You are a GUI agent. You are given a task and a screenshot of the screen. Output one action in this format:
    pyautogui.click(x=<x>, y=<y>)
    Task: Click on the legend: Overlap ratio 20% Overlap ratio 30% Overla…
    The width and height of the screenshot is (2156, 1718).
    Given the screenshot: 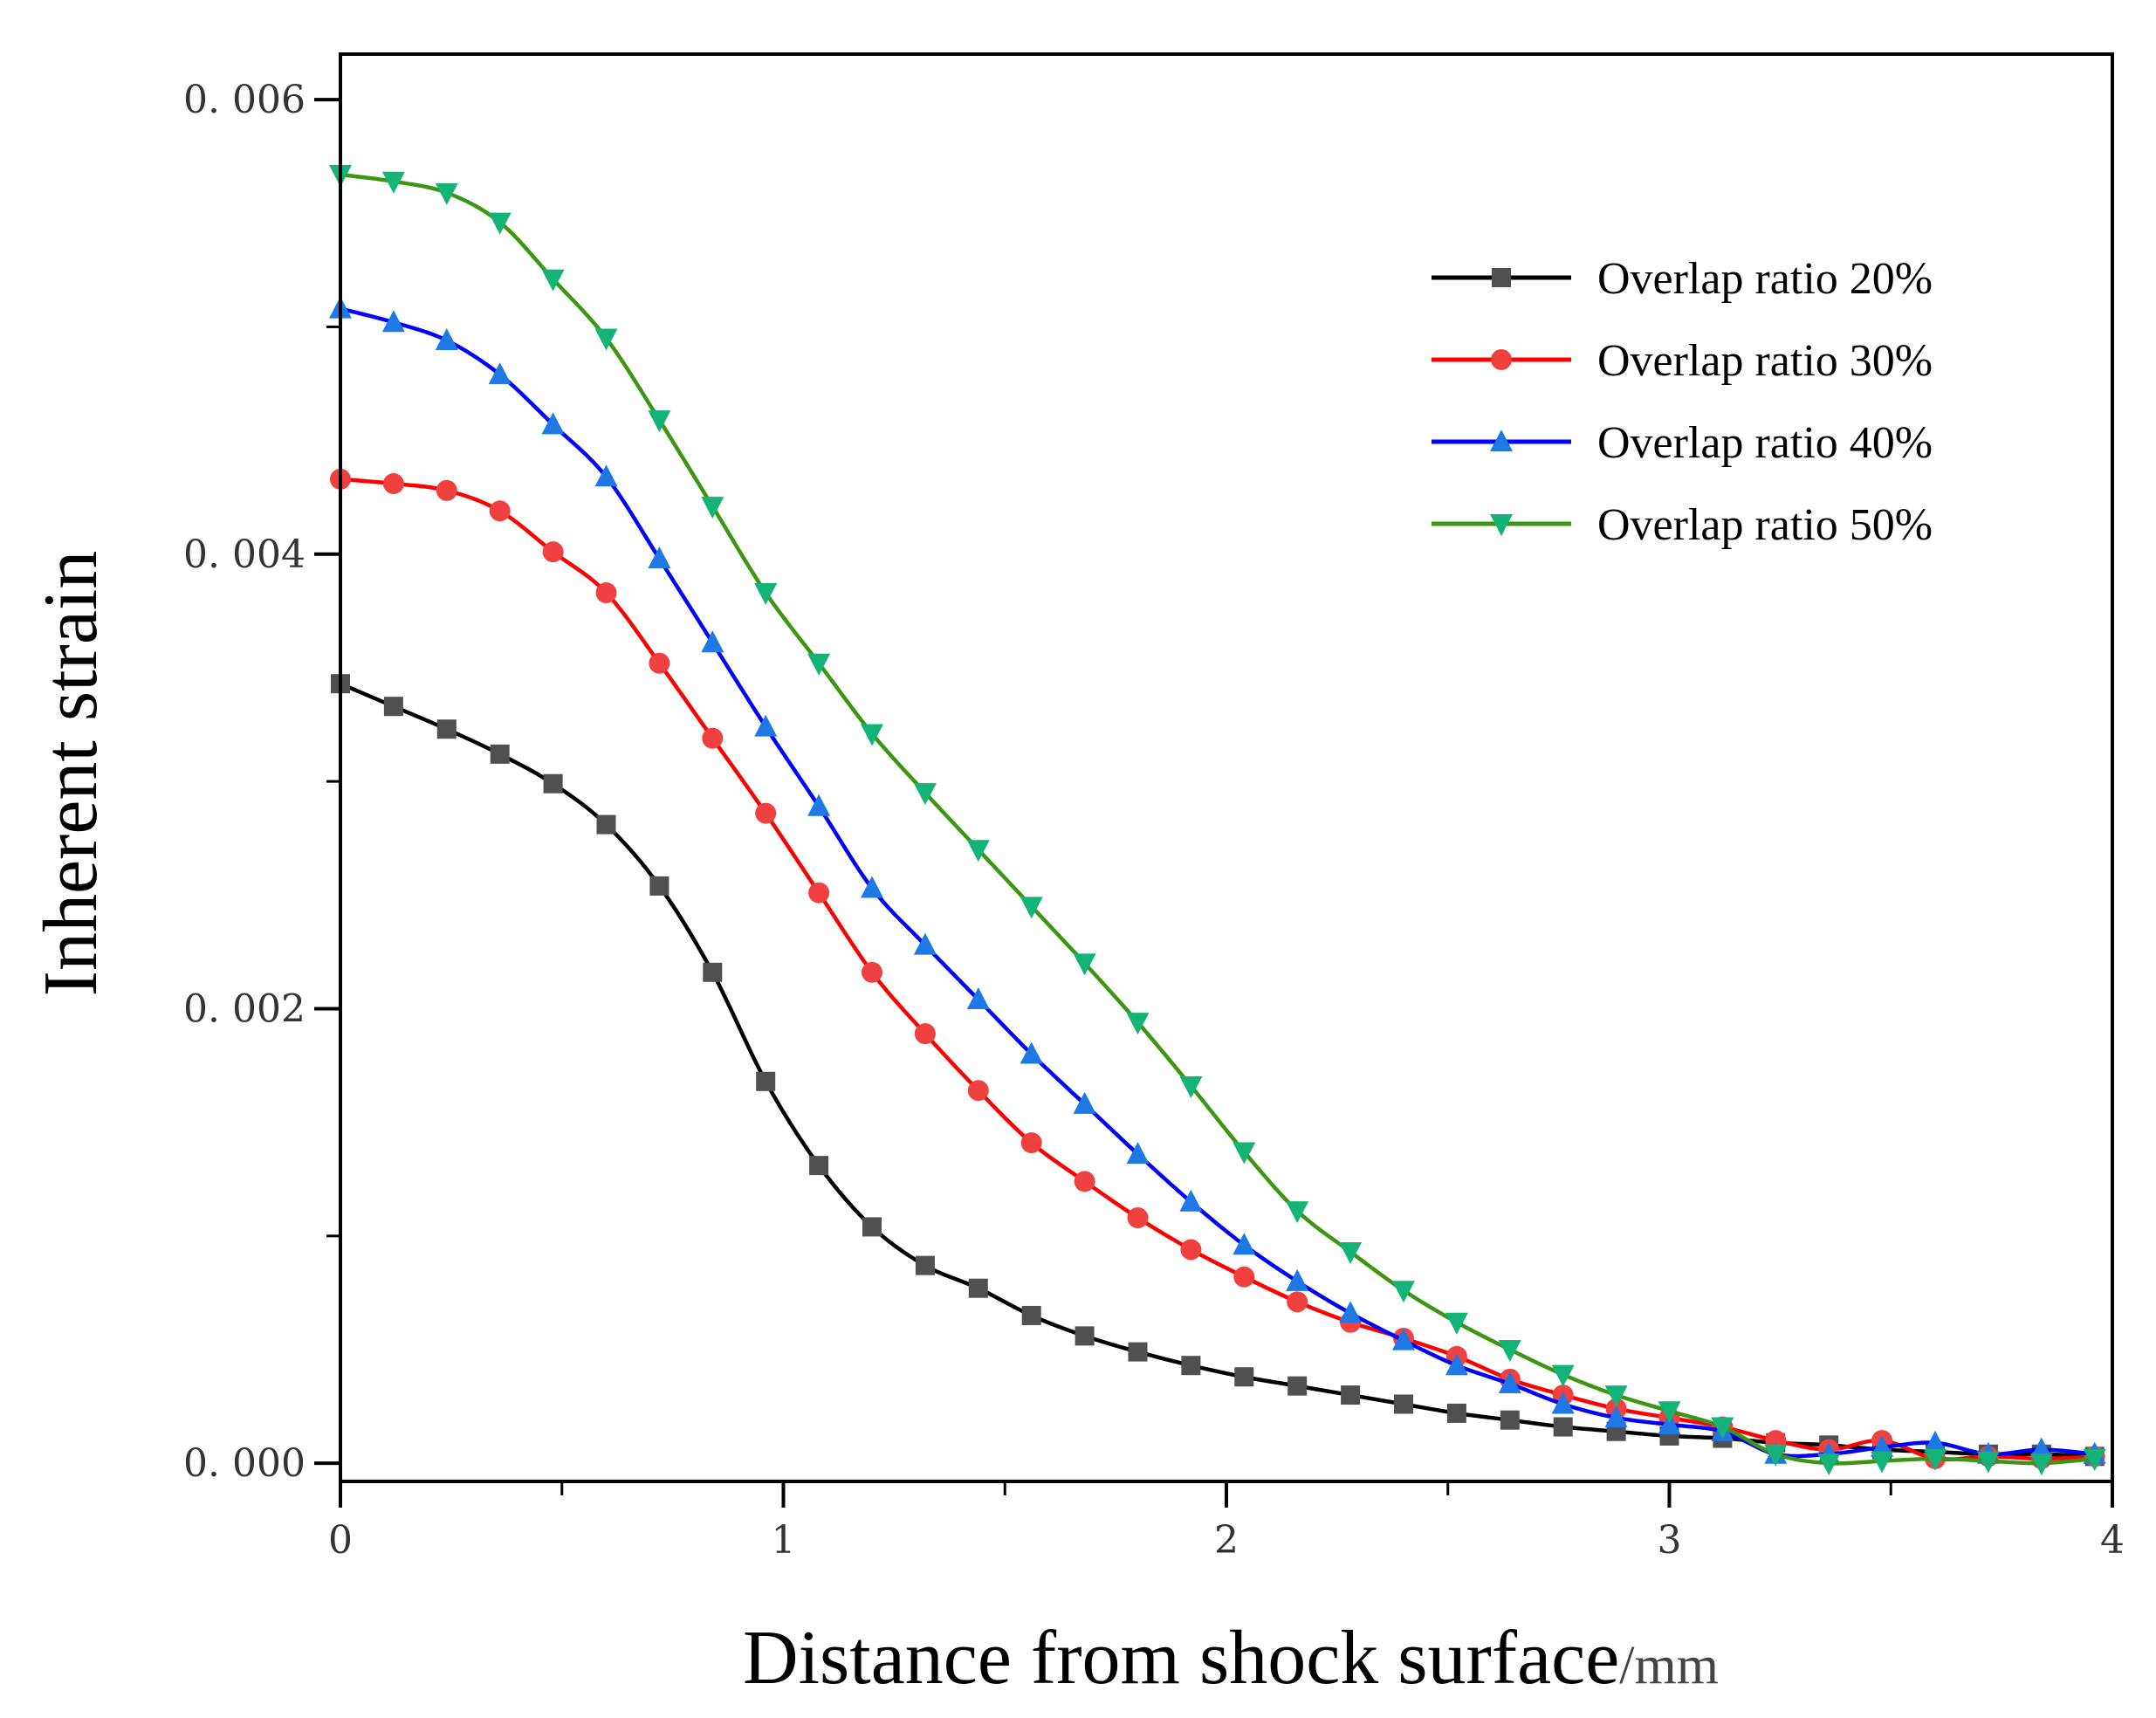 What is the action you would take?
    pyautogui.click(x=1682, y=402)
    